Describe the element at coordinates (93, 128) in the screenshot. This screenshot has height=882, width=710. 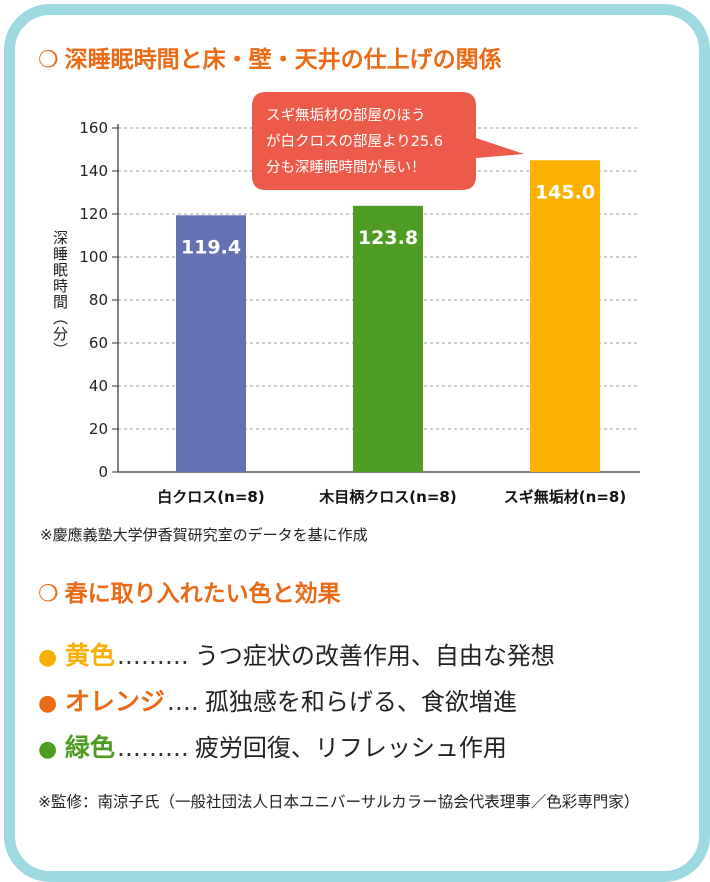
I see `y-tick-label: 160` at that location.